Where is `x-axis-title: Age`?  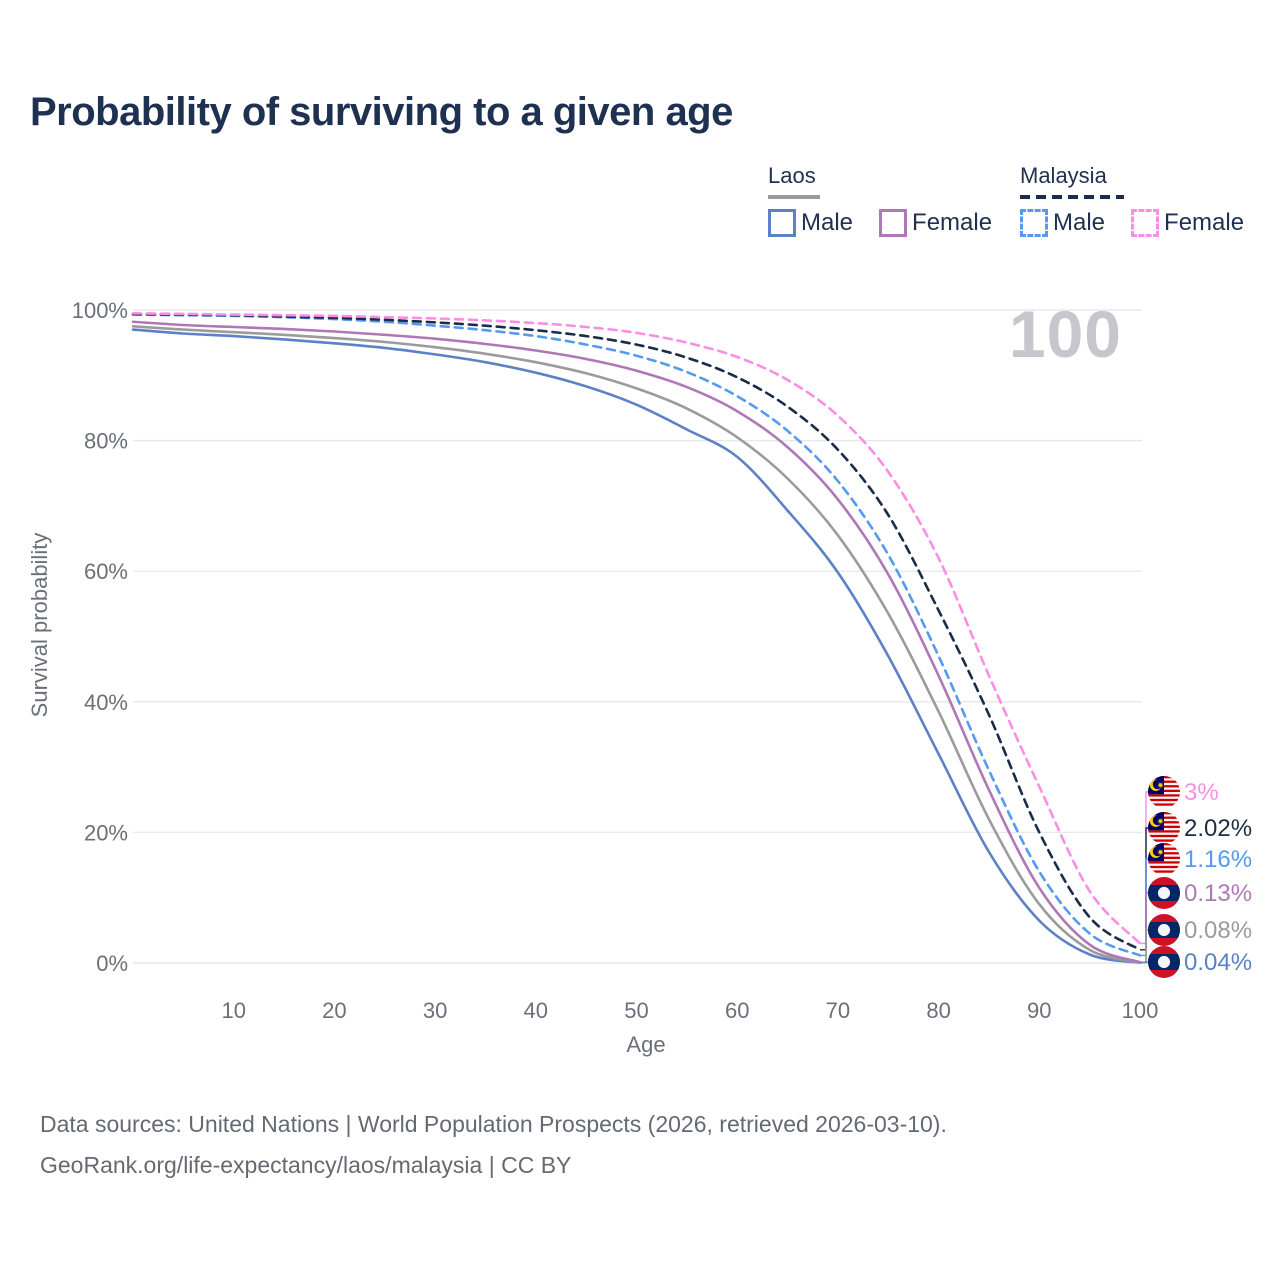
x-axis-title: Age is located at coordinates (645, 1044).